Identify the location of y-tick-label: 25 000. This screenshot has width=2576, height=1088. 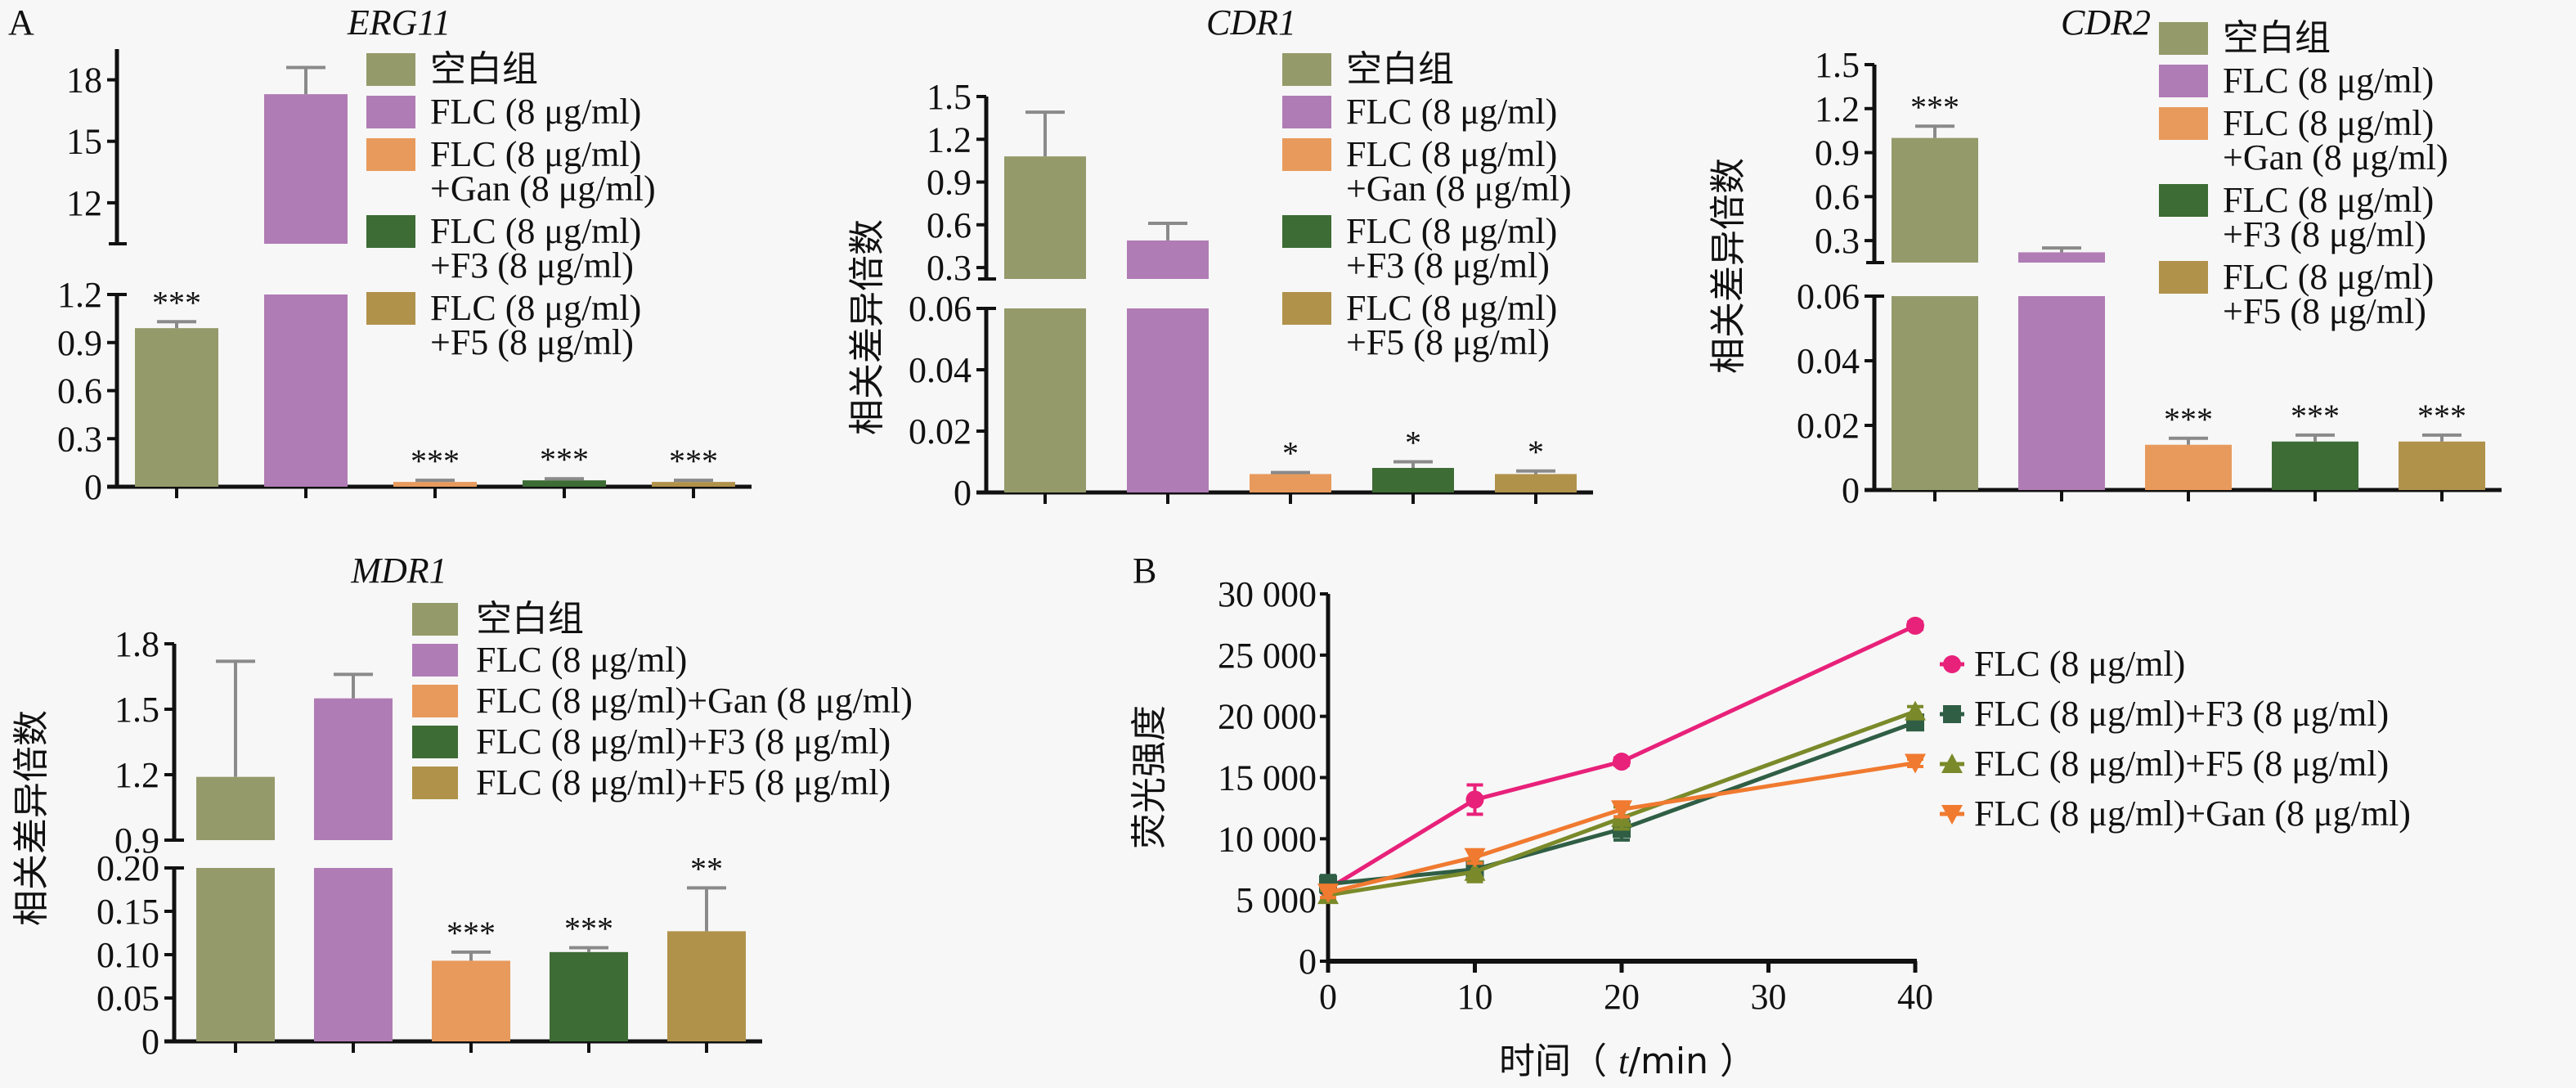
(1267, 656).